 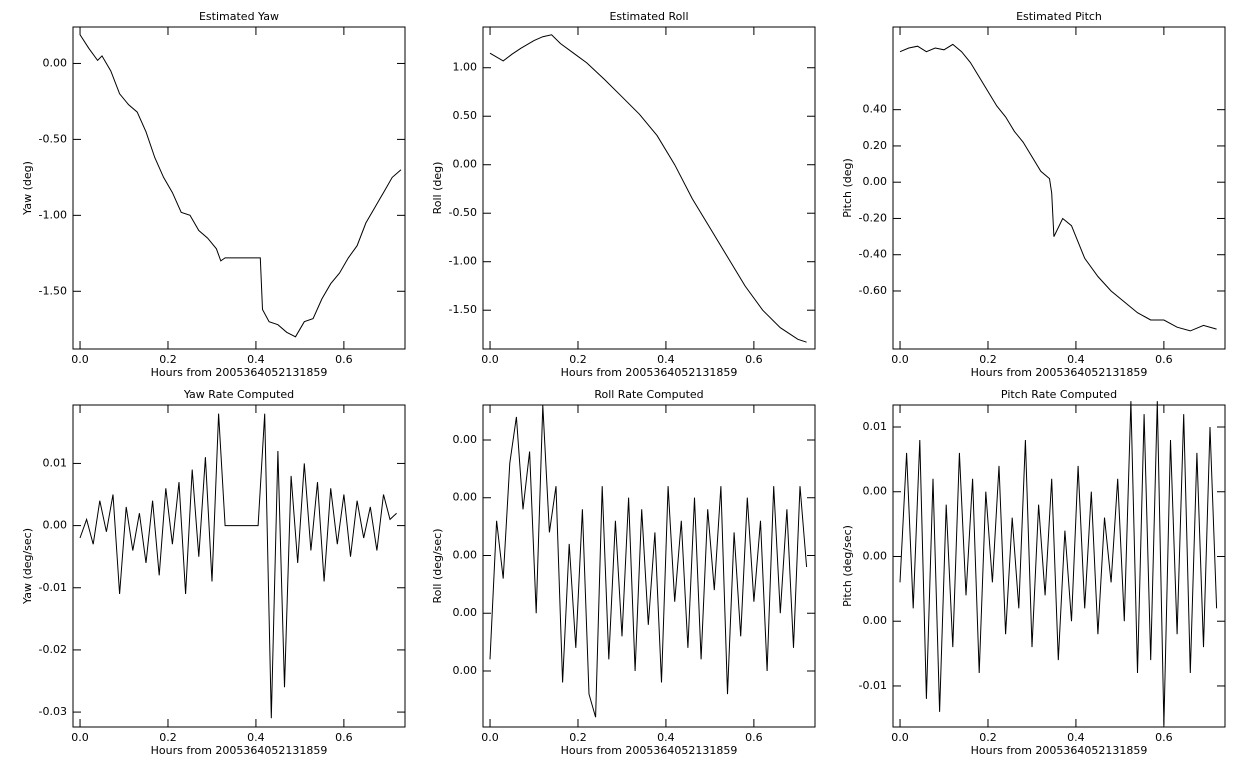 I want to click on chart-title: Estimated Yaw, so click(x=239, y=16).